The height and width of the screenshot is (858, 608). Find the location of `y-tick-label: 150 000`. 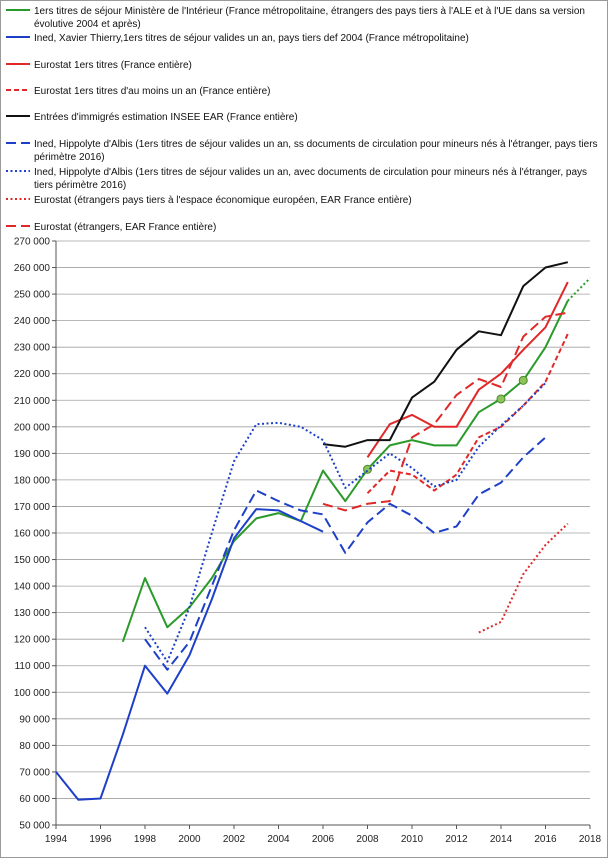

y-tick-label: 150 000 is located at coordinates (32, 560).